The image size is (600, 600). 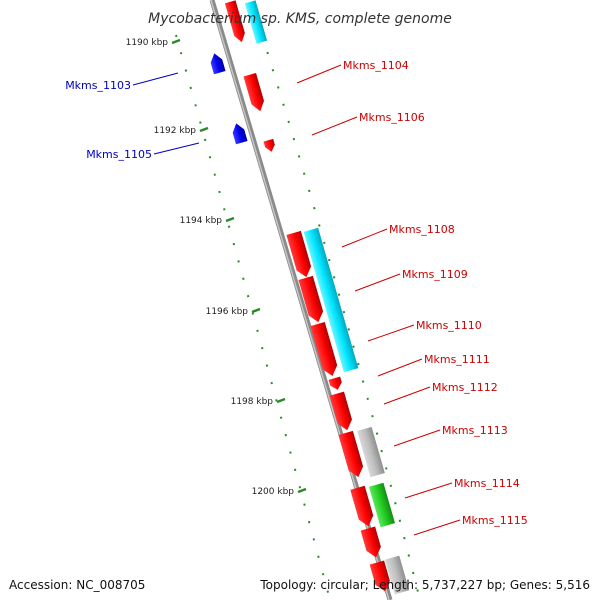 What do you see at coordinates (449, 325) in the screenshot?
I see `gene-label-mkms-1110: Mkms_1110` at bounding box center [449, 325].